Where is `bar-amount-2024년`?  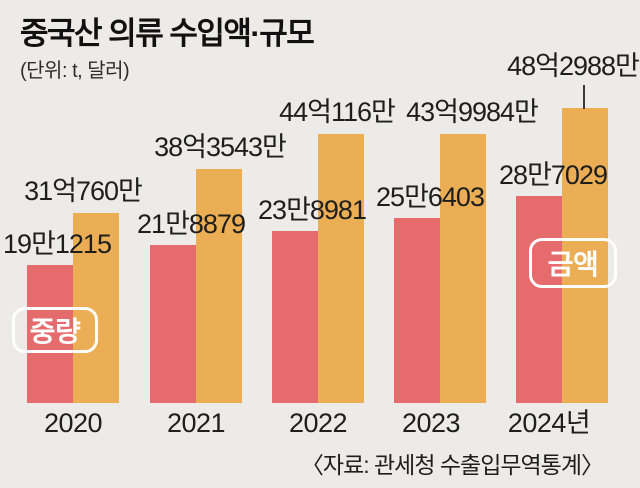 bar-amount-2024년 is located at coordinates (585, 255).